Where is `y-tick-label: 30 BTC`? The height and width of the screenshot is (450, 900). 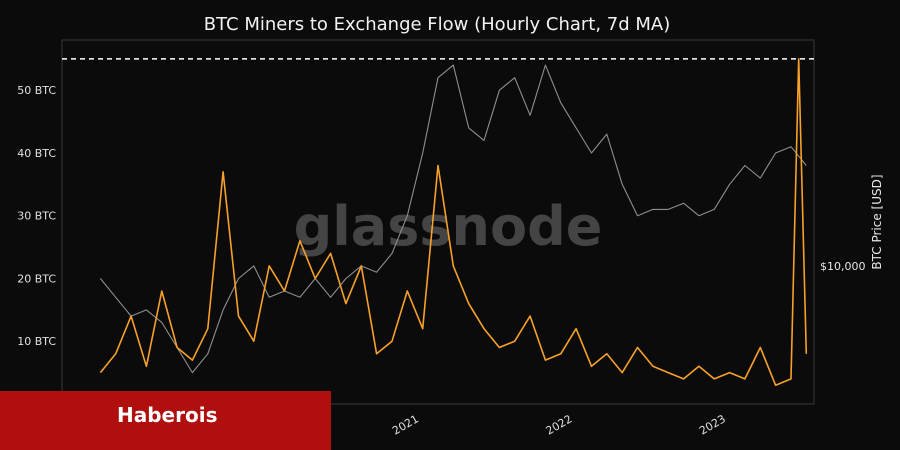 y-tick-label: 30 BTC is located at coordinates (36, 216).